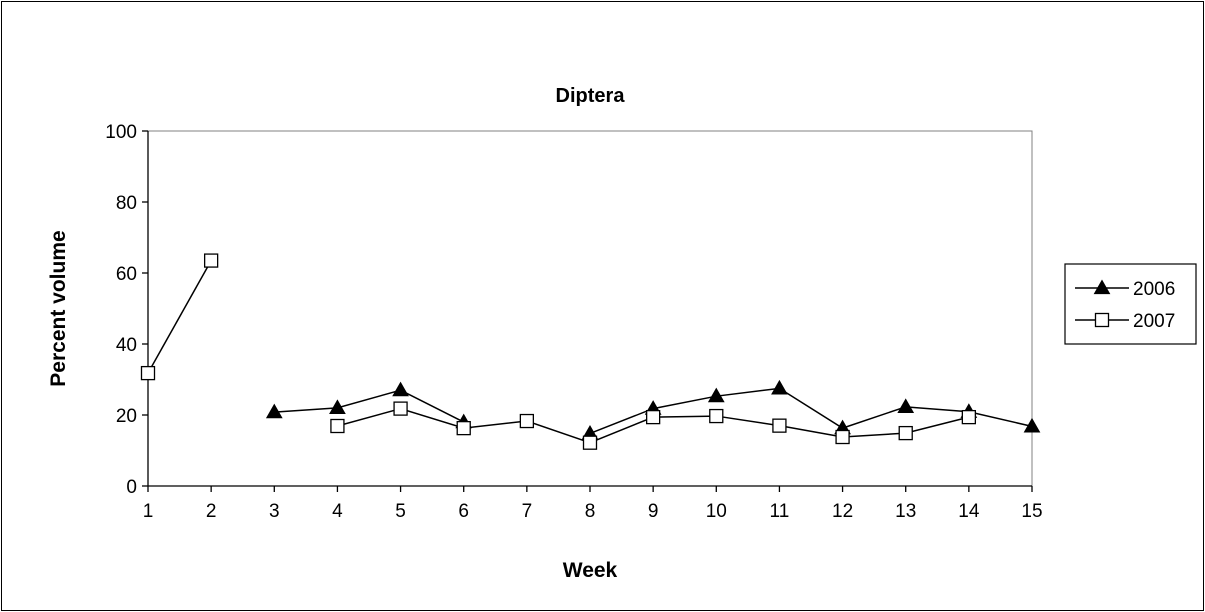 The width and height of the screenshot is (1205, 612). What do you see at coordinates (1154, 289) in the screenshot?
I see `legend-label: 2006` at bounding box center [1154, 289].